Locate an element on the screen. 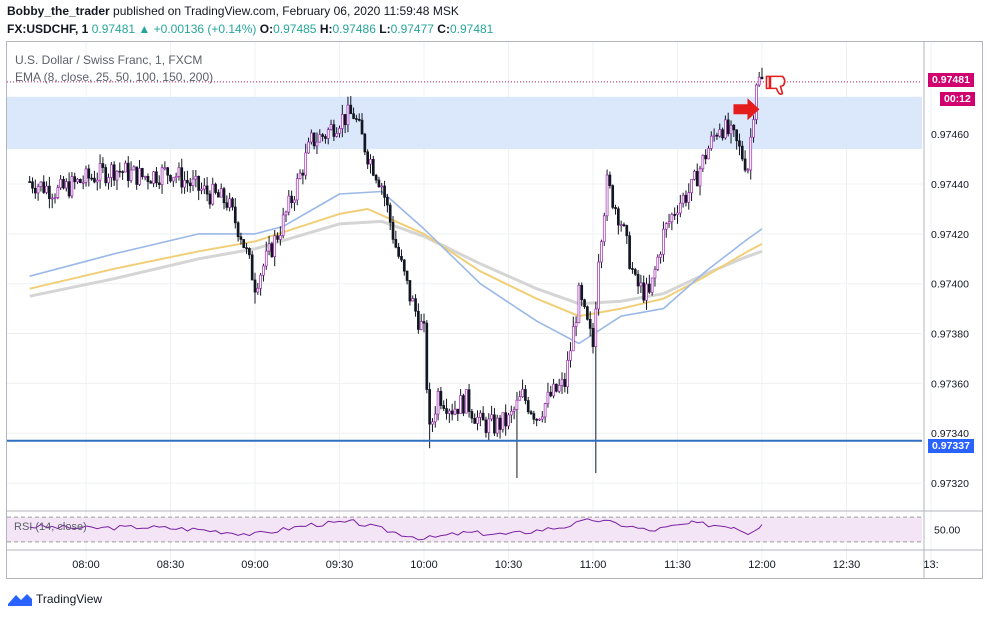 The height and width of the screenshot is (618, 988). time-tick-label: 08:00 is located at coordinates (86, 565).